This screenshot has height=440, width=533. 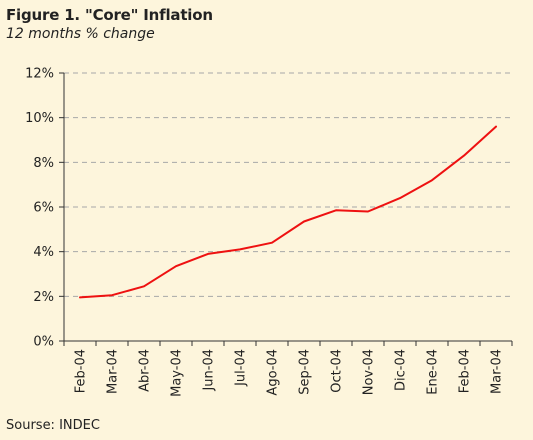 What do you see at coordinates (401, 370) in the screenshot?
I see `x-tick-label: Dic-04` at bounding box center [401, 370].